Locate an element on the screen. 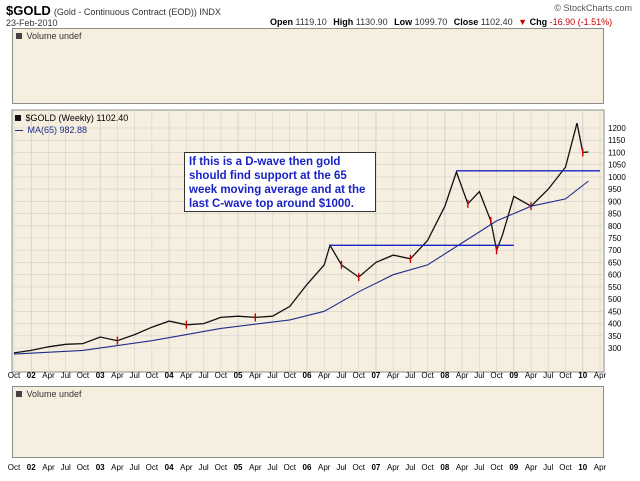 This screenshot has width=640, height=481. legend-ma: MA(65) 982.88 is located at coordinates (51, 130).